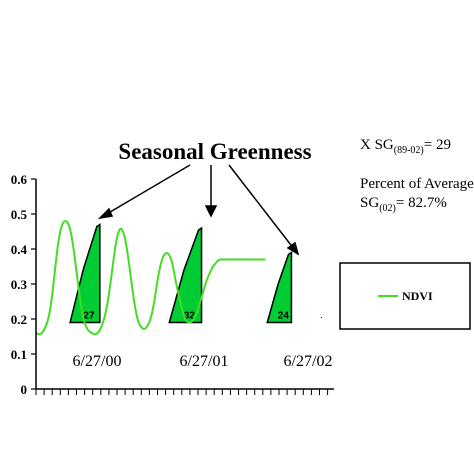  Describe the element at coordinates (24, 389) in the screenshot. I see `y-tick-label: 0` at that location.